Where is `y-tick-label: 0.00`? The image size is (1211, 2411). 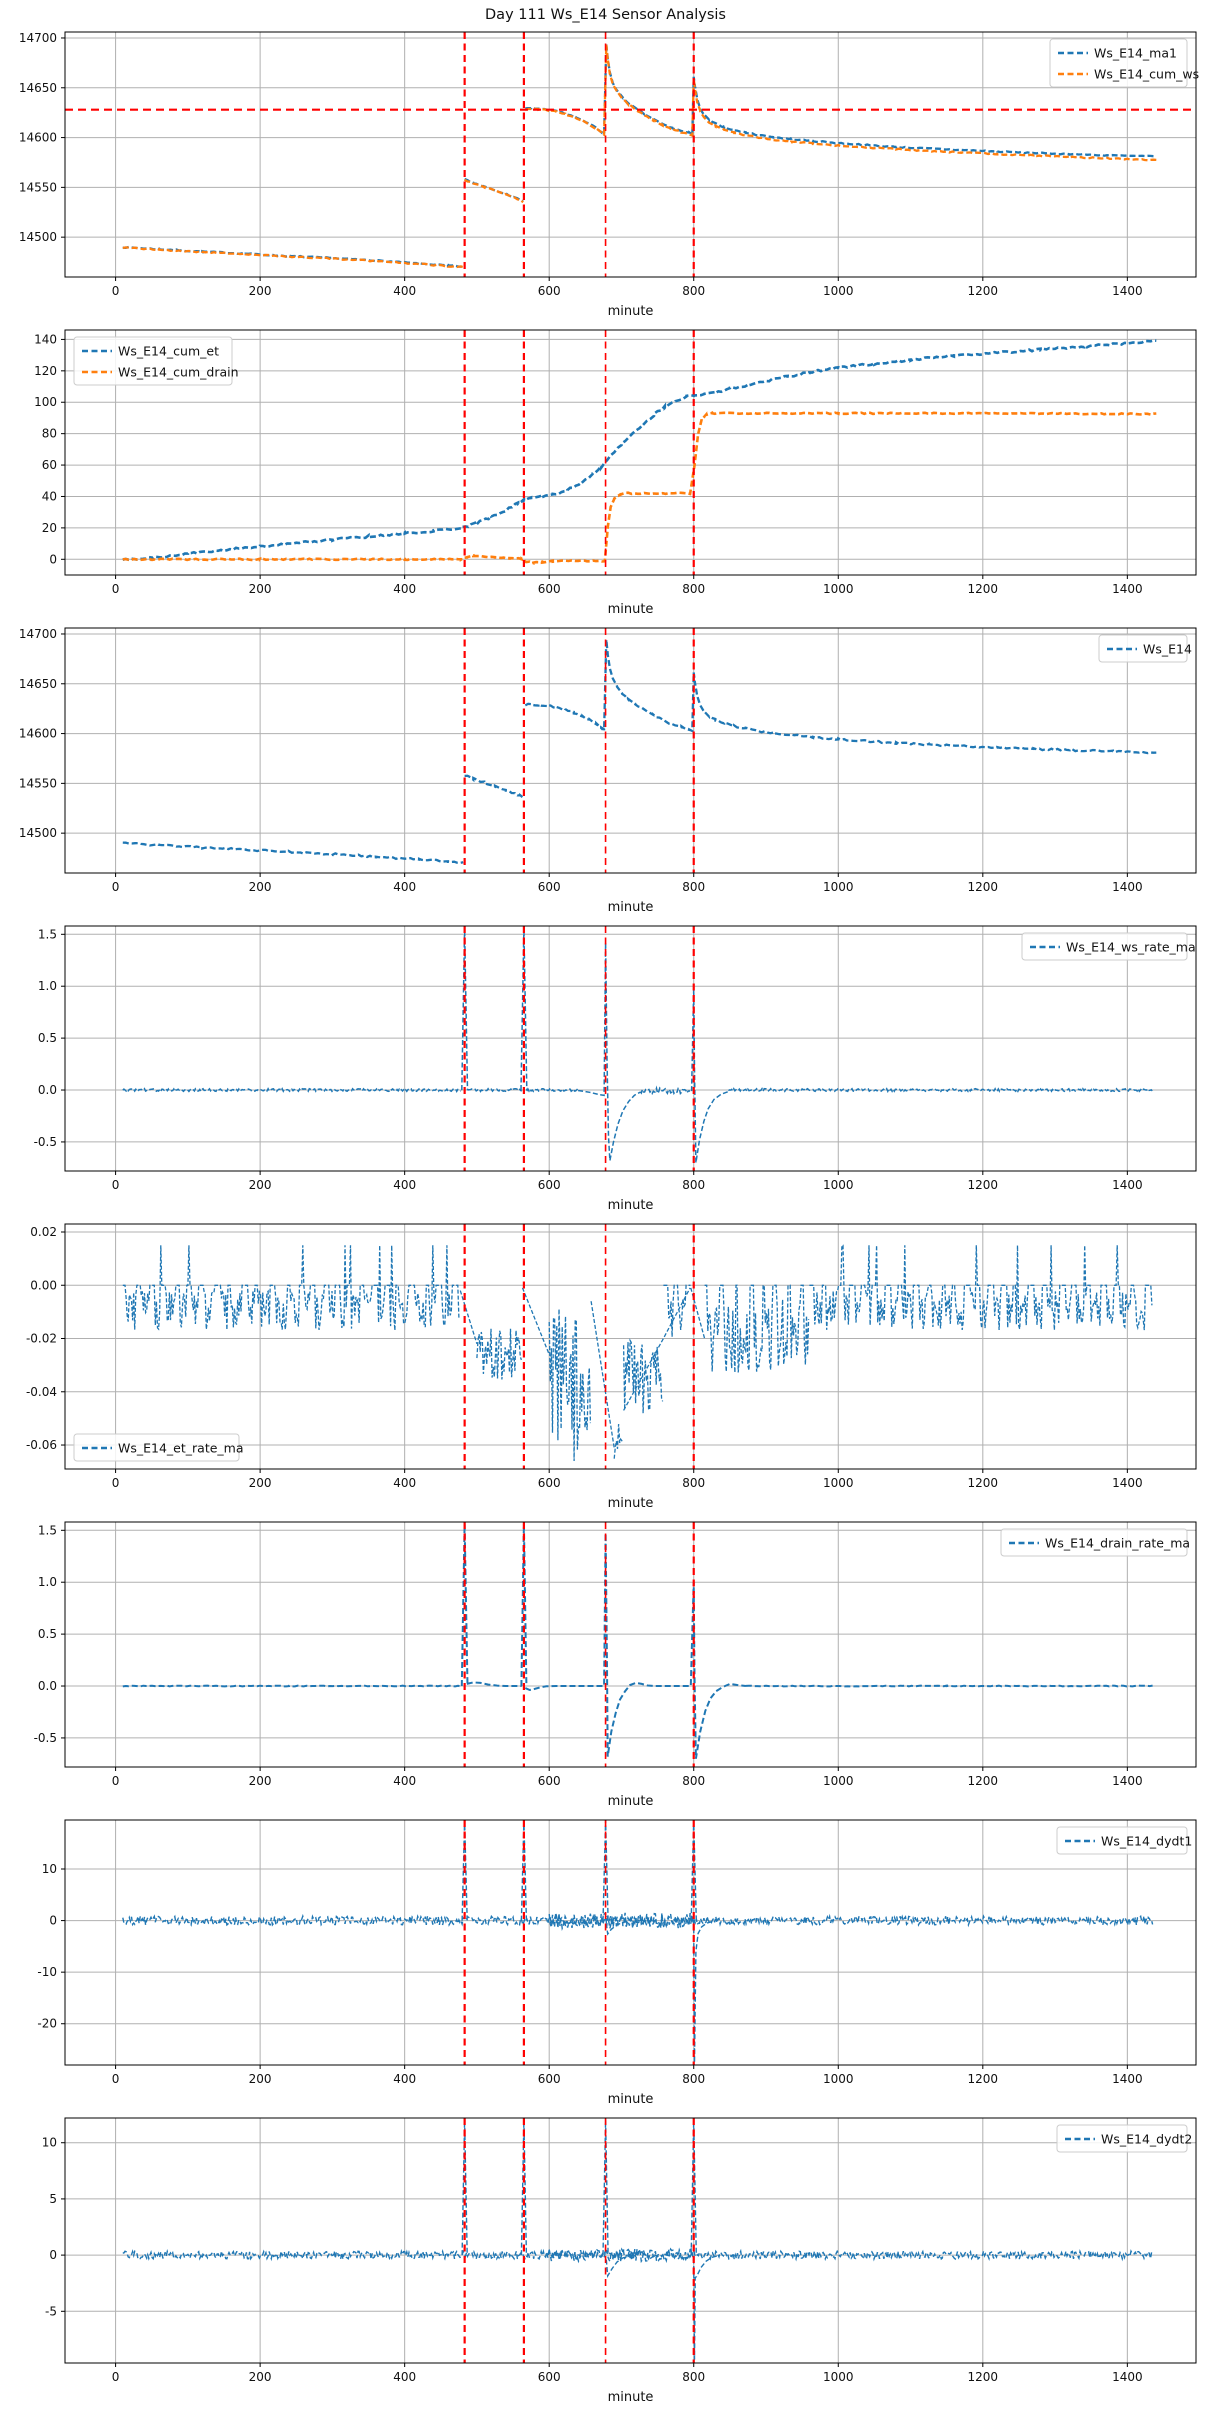
y-tick-label: 0.00 is located at coordinates (43, 1285).